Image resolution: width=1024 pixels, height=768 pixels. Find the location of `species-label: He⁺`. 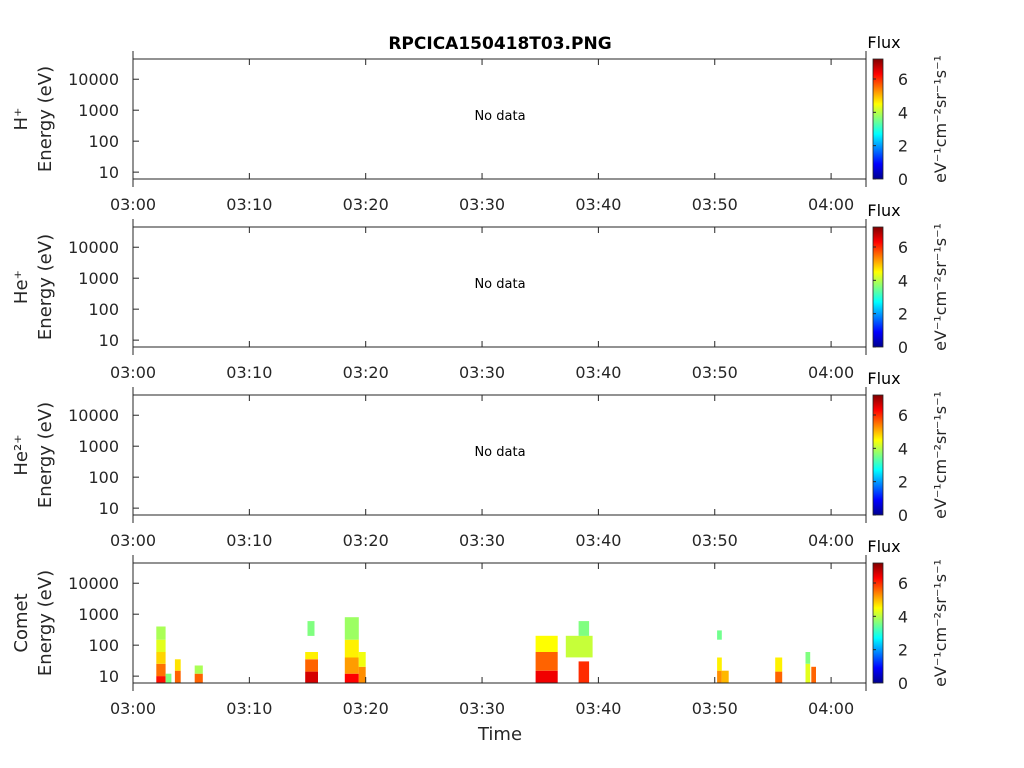

species-label: He⁺ is located at coordinates (21, 287).